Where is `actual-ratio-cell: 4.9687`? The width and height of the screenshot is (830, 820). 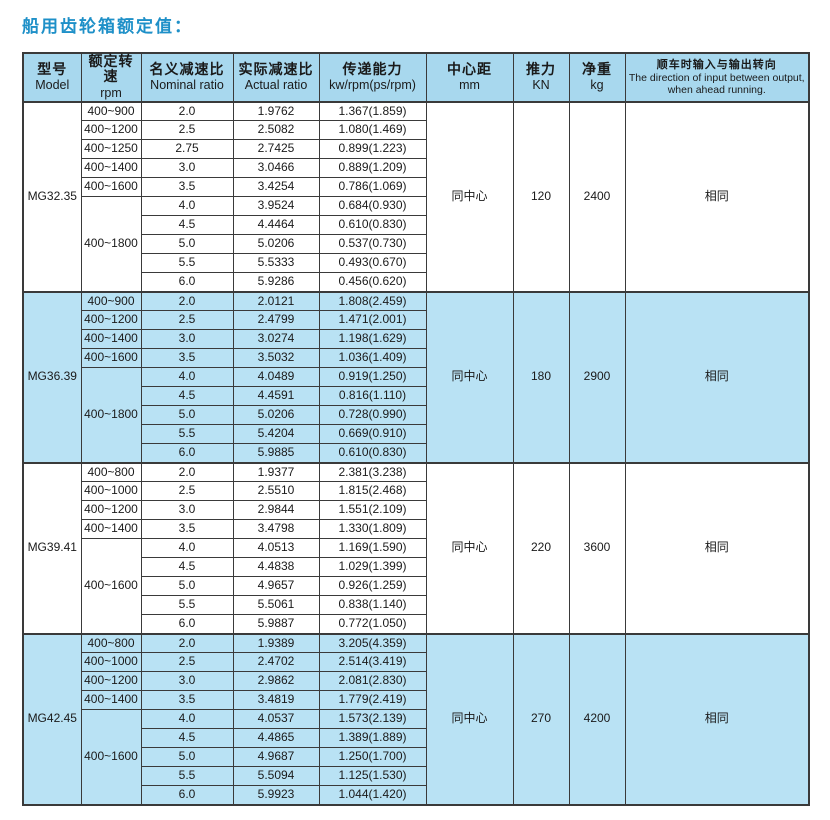
actual-ratio-cell: 4.9687 is located at coordinates (276, 757).